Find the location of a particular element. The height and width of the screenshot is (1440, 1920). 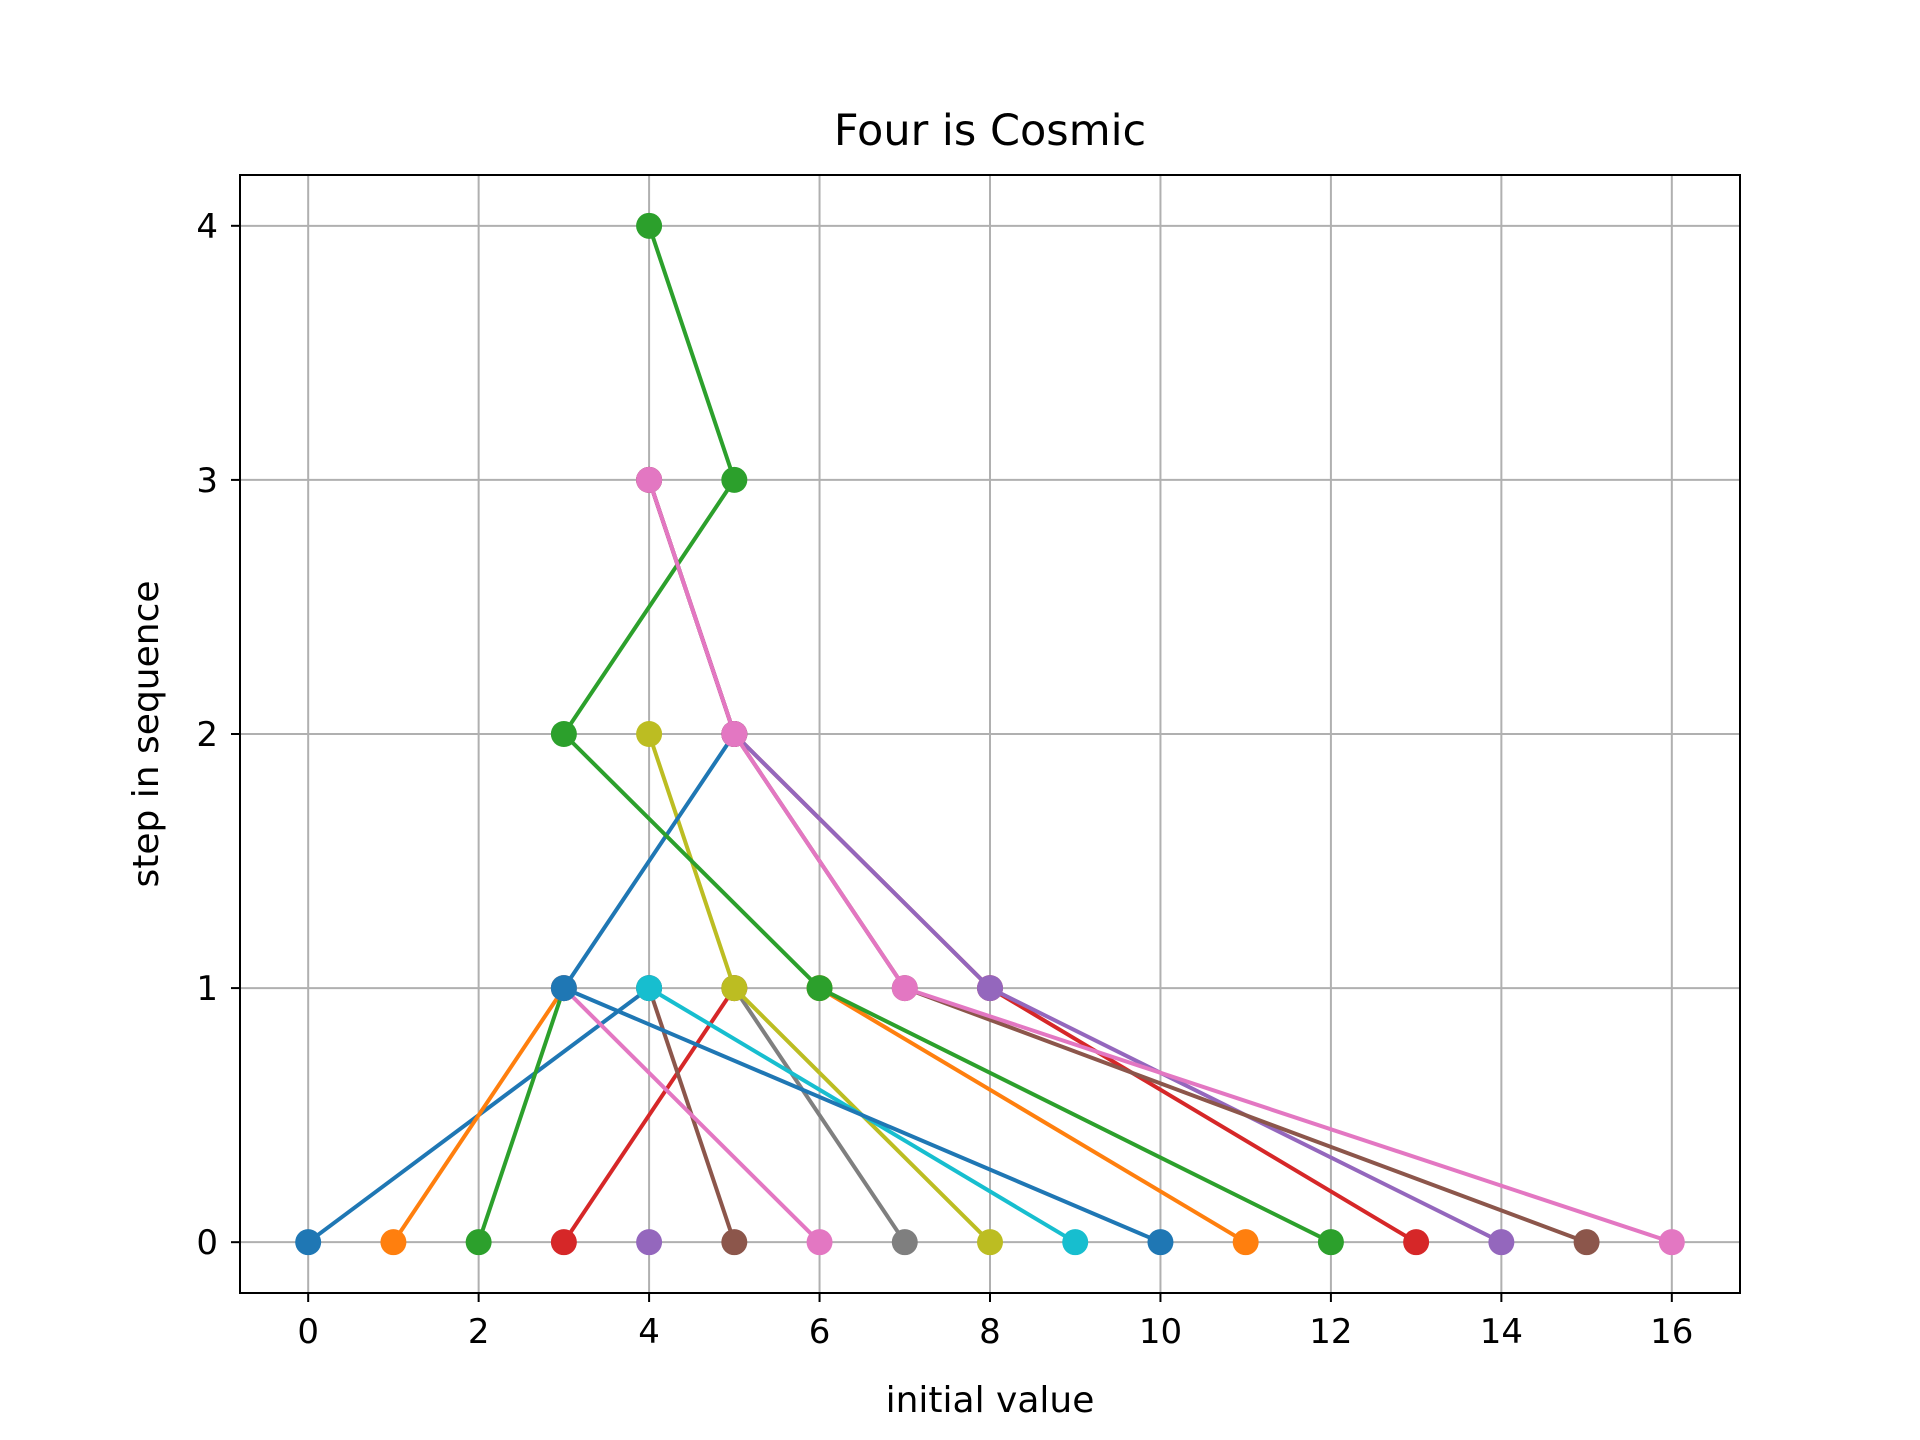

x-tick-label: 8 is located at coordinates (990, 1332).